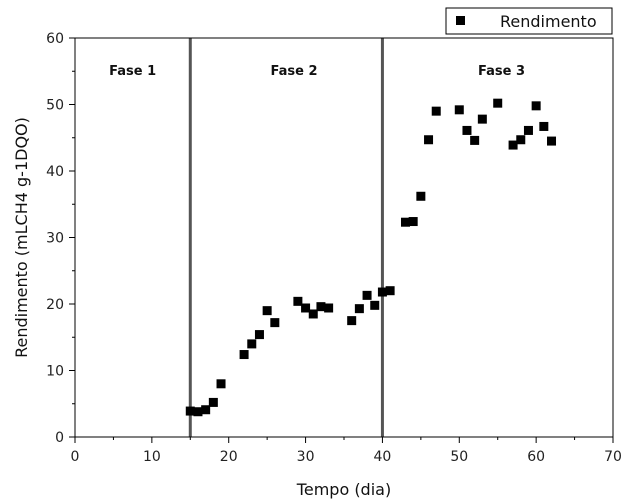  Describe the element at coordinates (536, 457) in the screenshot. I see `x-tick-label: 60` at that location.